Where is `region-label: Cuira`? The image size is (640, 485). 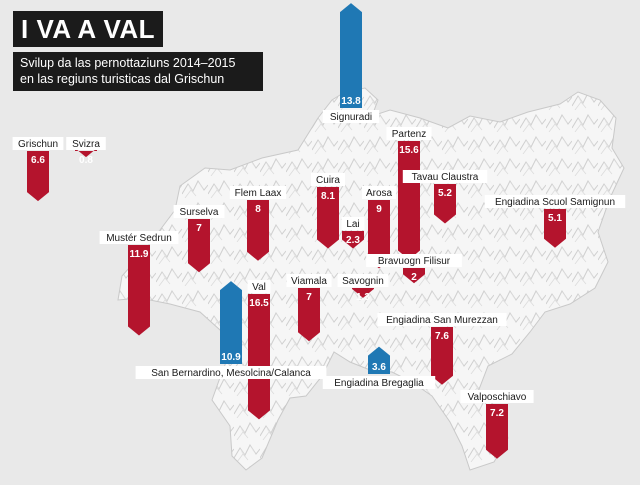
region-label: Cuira is located at coordinates (328, 180).